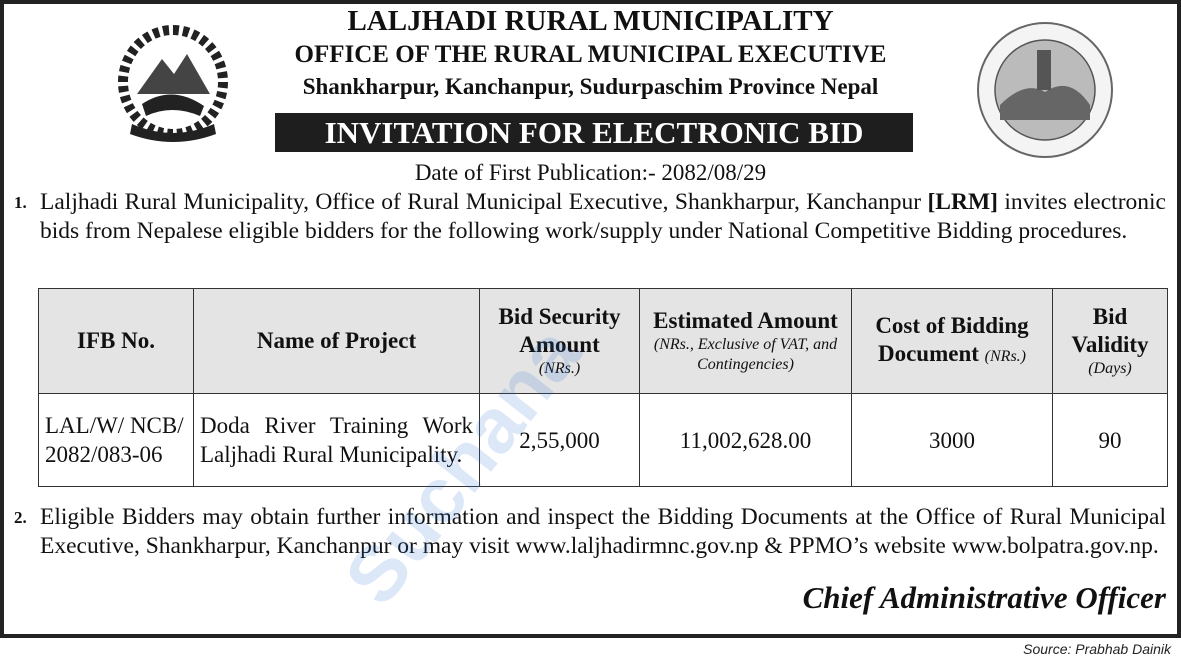 The image size is (1181, 662). What do you see at coordinates (559, 341) in the screenshot?
I see `col-security: Bid Security Amount (NRs.)` at bounding box center [559, 341].